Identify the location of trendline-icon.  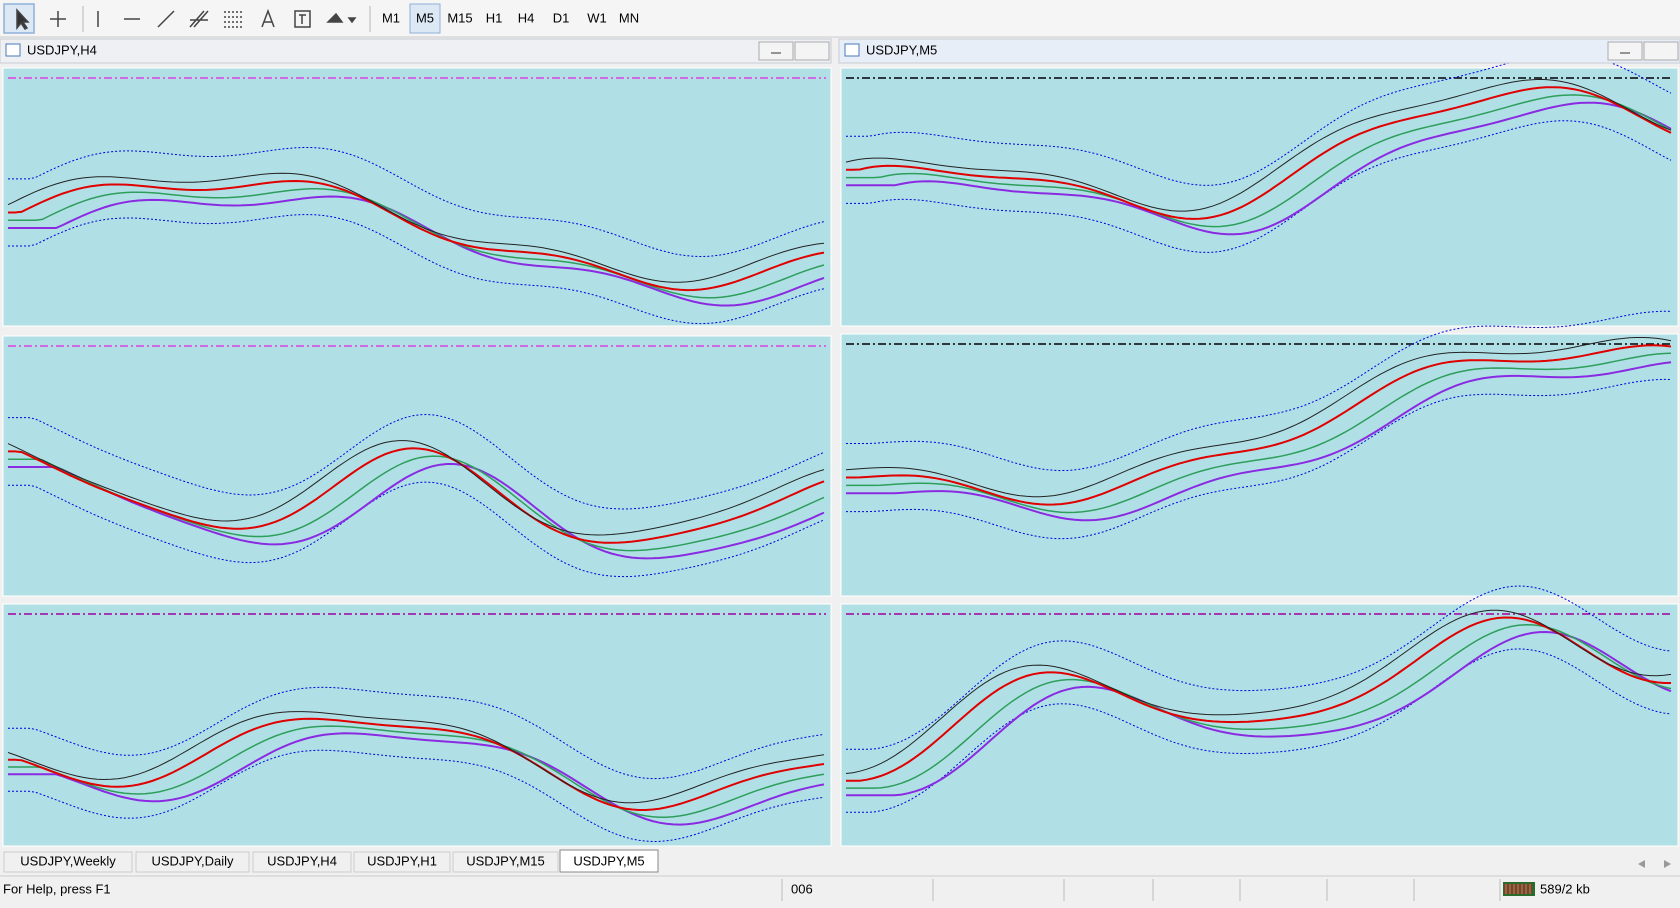
(166, 19).